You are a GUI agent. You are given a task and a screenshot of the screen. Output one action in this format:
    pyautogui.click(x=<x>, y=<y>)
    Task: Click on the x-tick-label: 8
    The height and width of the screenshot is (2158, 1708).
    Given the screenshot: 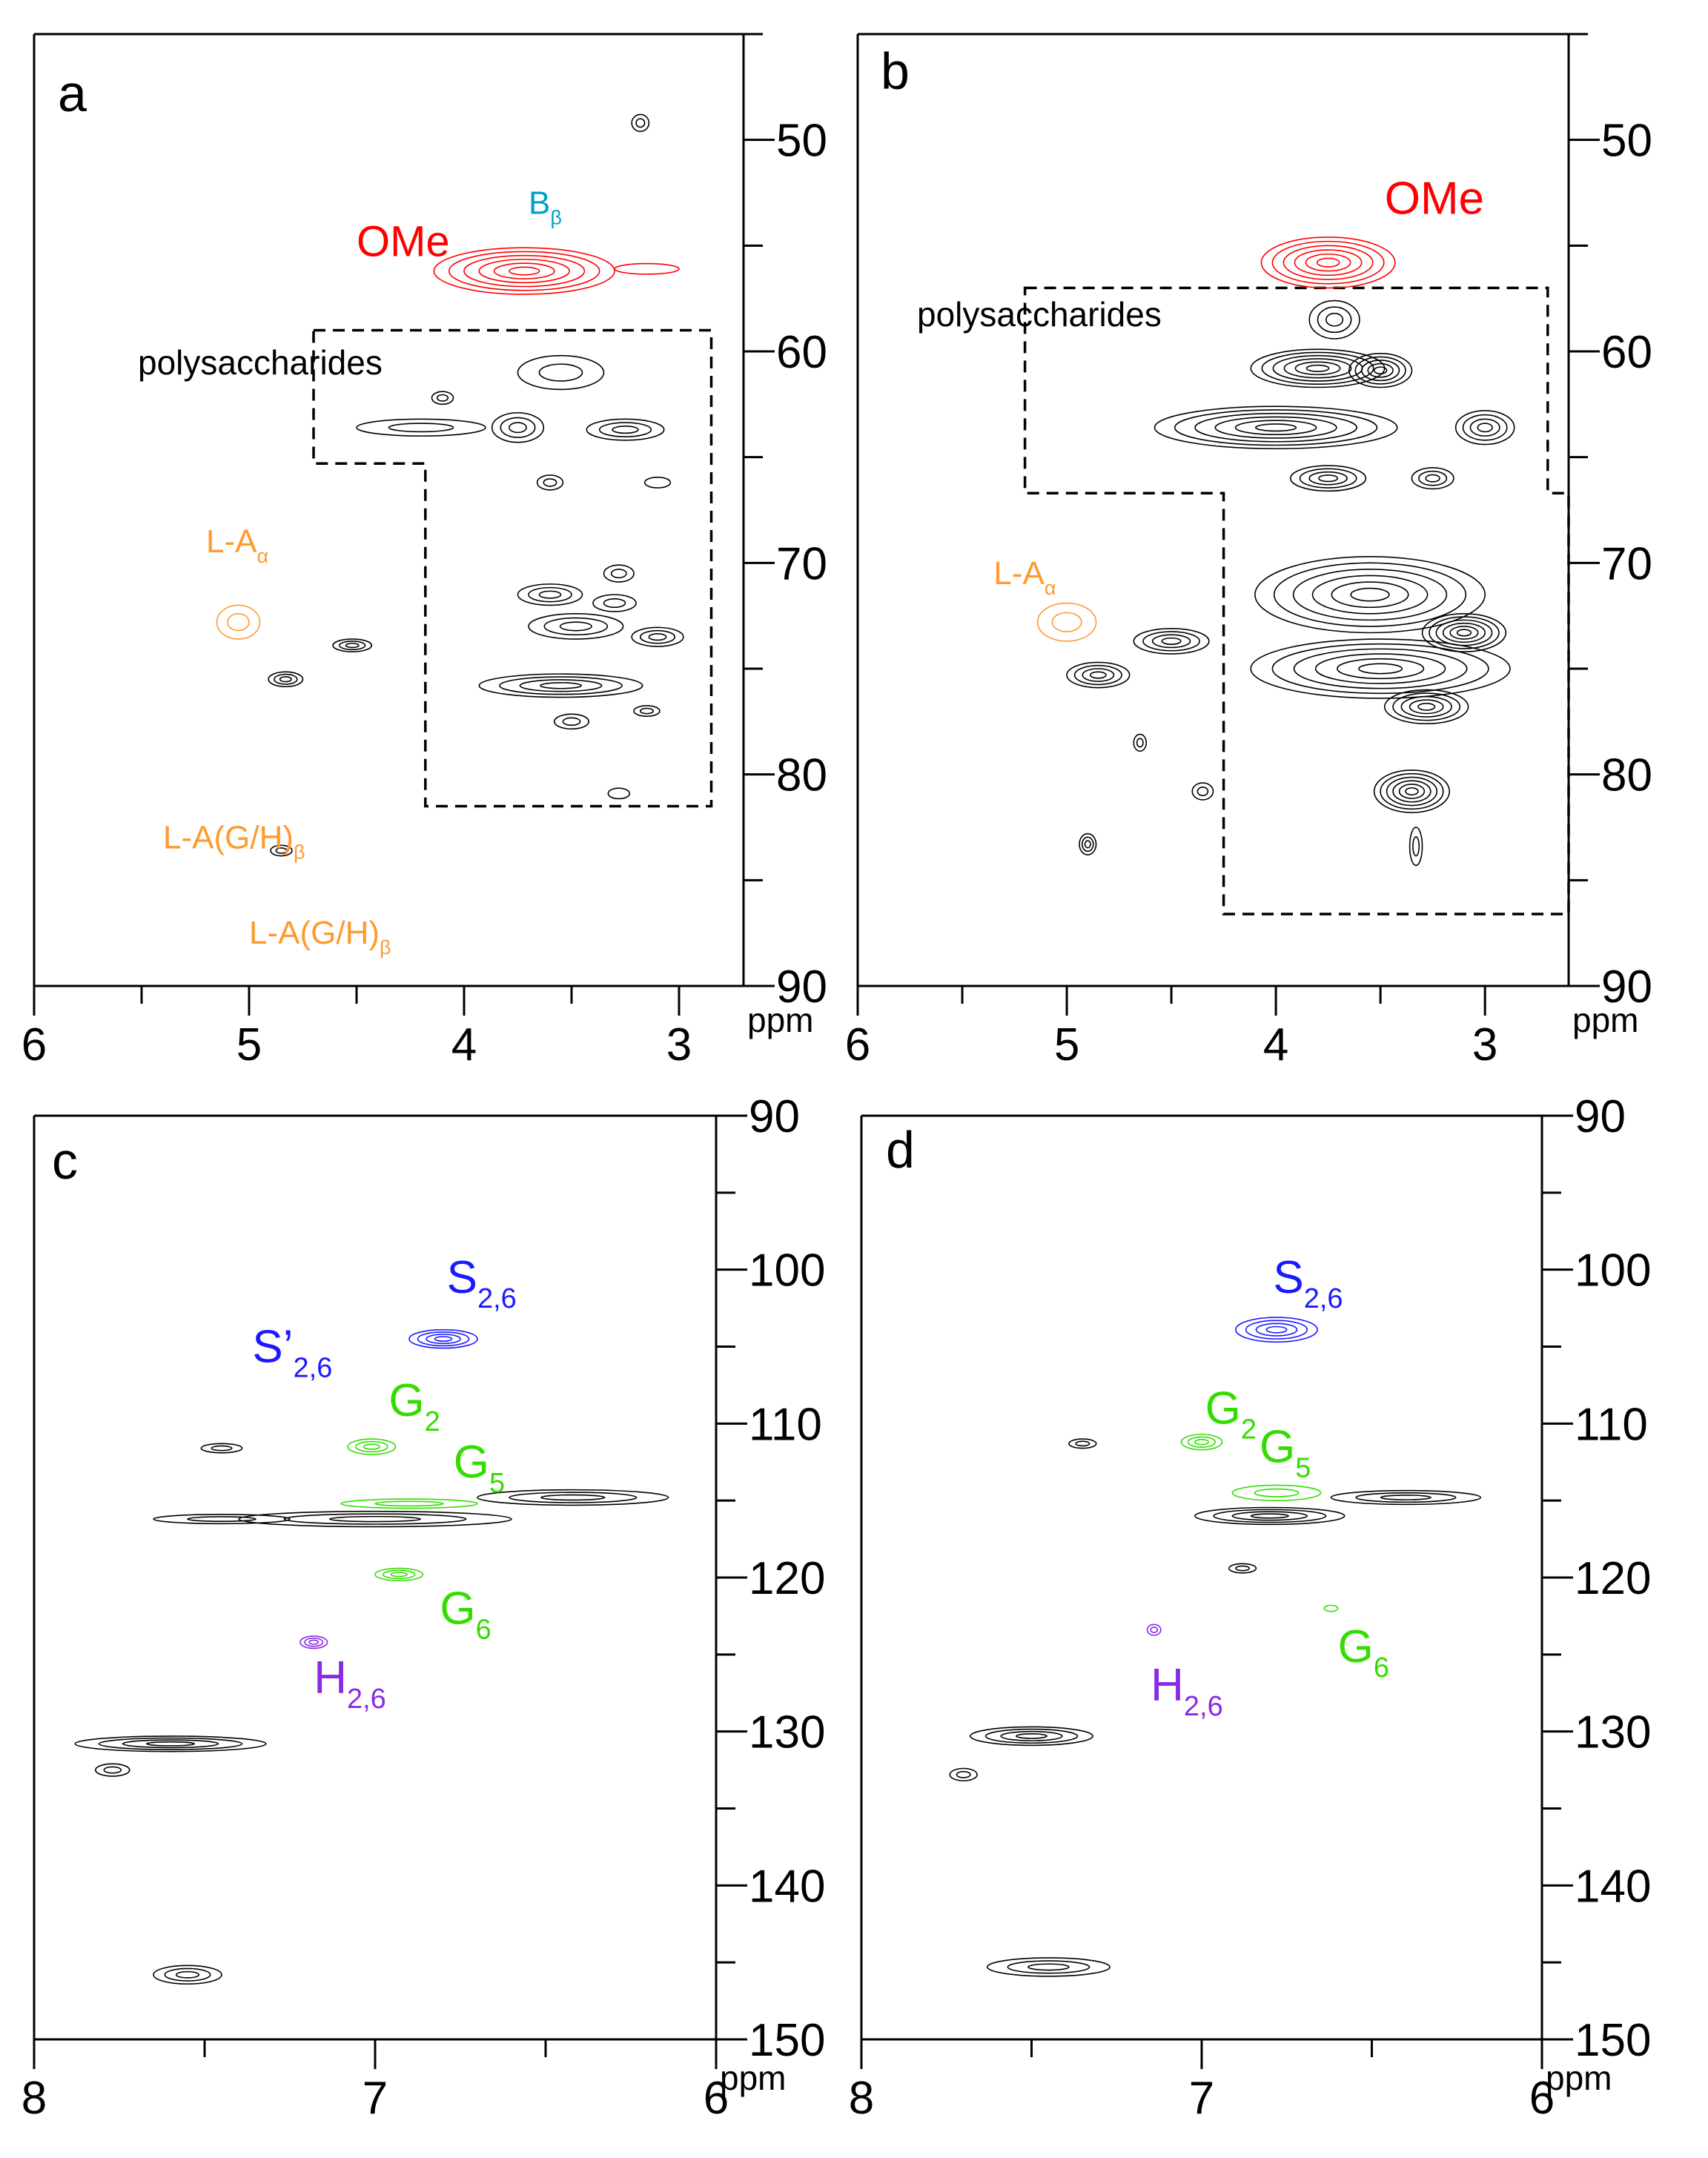 What is the action you would take?
    pyautogui.click(x=861, y=2098)
    